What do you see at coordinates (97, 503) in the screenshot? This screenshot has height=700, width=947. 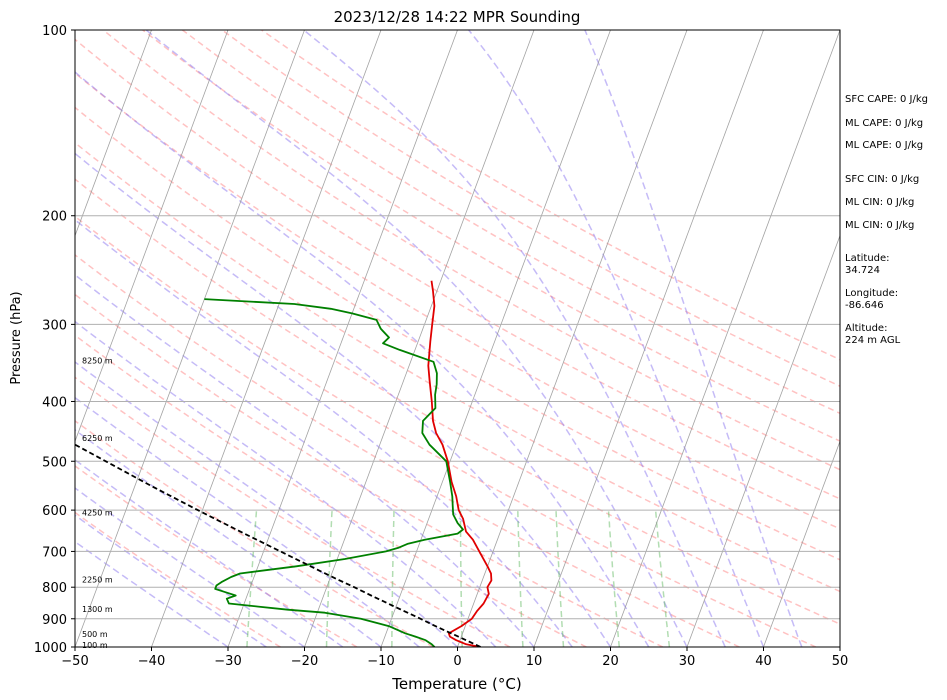 I see `height-labels: 100 m 500 m 1300 m 2250 m 4250 m 6250 m 8250 m` at bounding box center [97, 503].